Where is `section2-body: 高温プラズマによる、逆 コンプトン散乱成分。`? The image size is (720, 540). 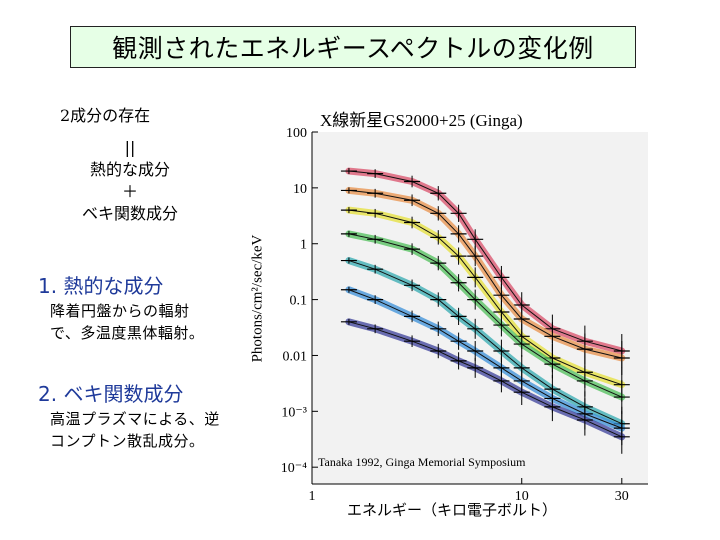 section2-body: 高温プラズマによる、逆 コンプトン散乱成分。 is located at coordinates (135, 430).